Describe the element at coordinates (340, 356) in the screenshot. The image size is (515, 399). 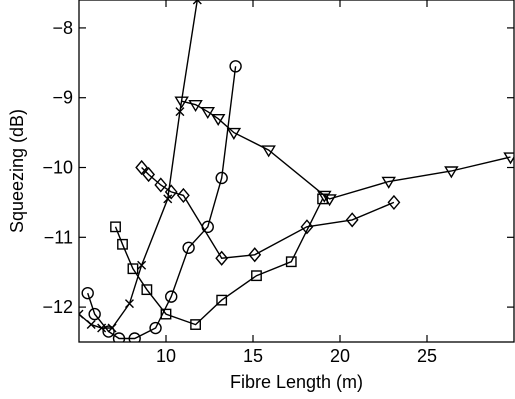
I see `x-tick-label: 20` at that location.